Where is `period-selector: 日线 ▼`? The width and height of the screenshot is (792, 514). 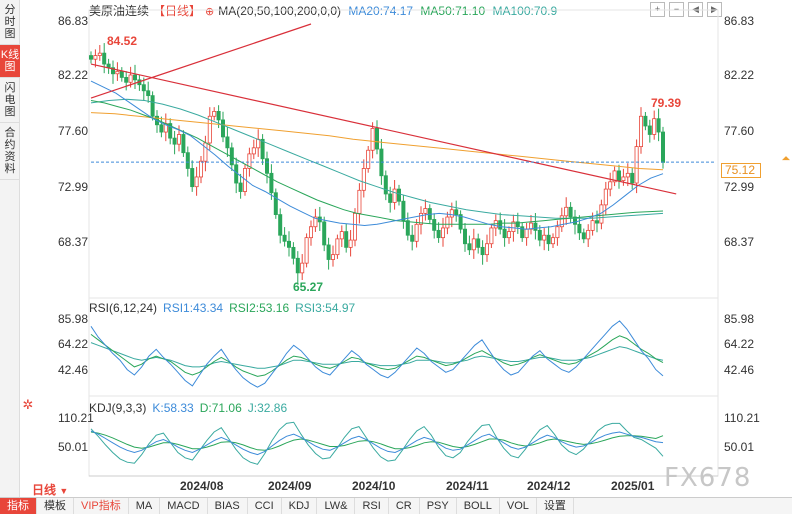
period-selector: 日线 ▼ is located at coordinates (52, 489).